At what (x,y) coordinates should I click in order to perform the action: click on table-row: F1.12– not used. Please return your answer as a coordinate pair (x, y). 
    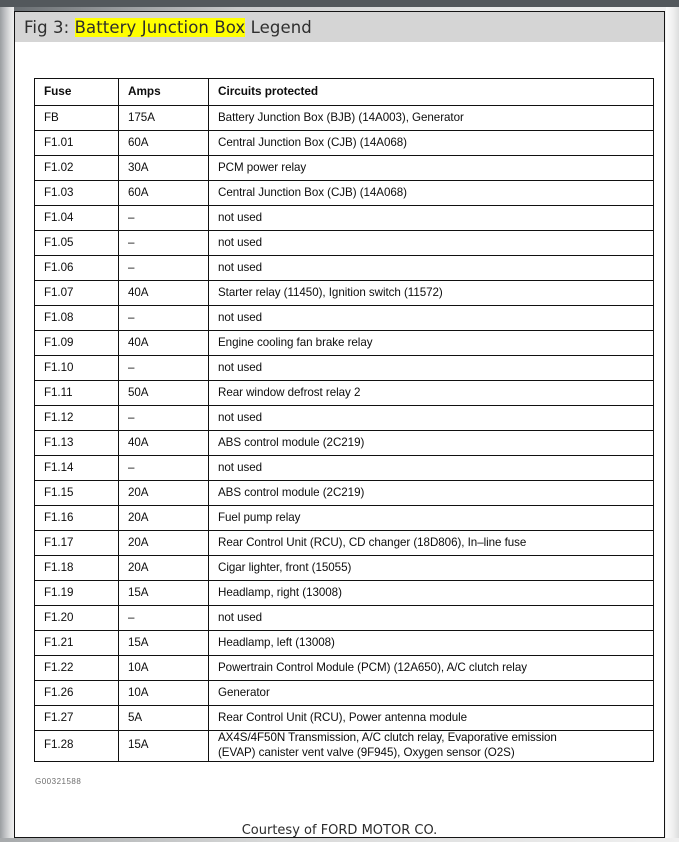
    Looking at the image, I should click on (344, 418).